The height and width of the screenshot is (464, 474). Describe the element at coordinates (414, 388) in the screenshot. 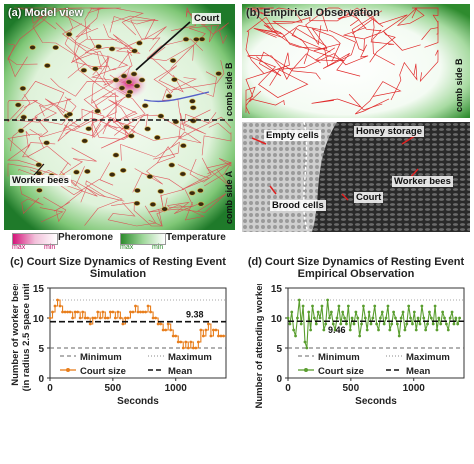

I see `chart-d-x-tick-label: 1000` at that location.